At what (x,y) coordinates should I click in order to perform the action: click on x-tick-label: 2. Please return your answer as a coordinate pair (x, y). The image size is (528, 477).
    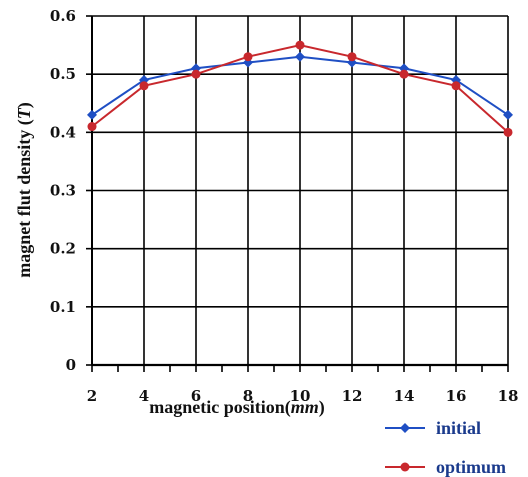
    Looking at the image, I should click on (92, 396).